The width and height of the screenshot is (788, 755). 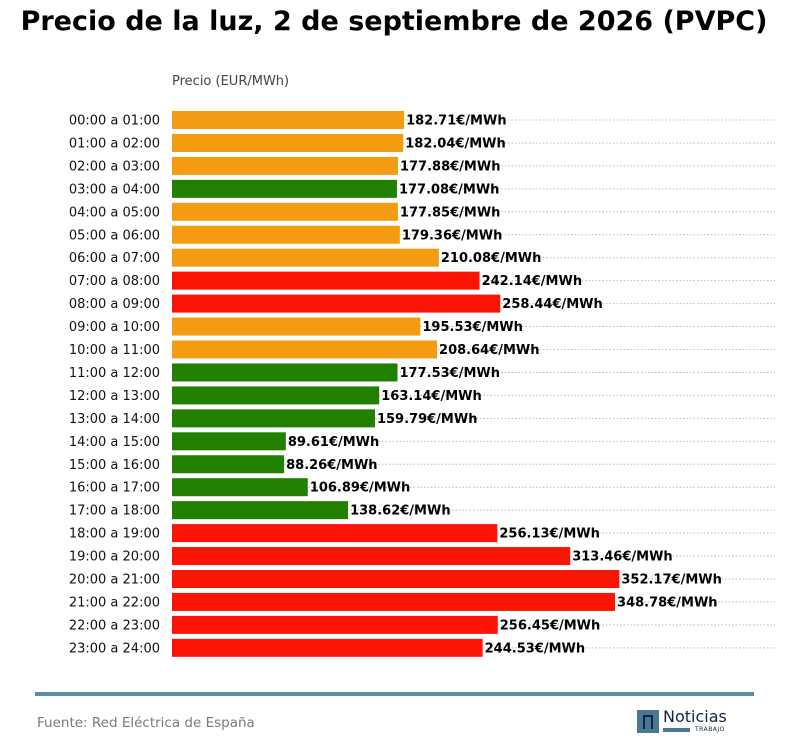 What do you see at coordinates (455, 143) in the screenshot?
I see `value-label: 182.04€/MWh` at bounding box center [455, 143].